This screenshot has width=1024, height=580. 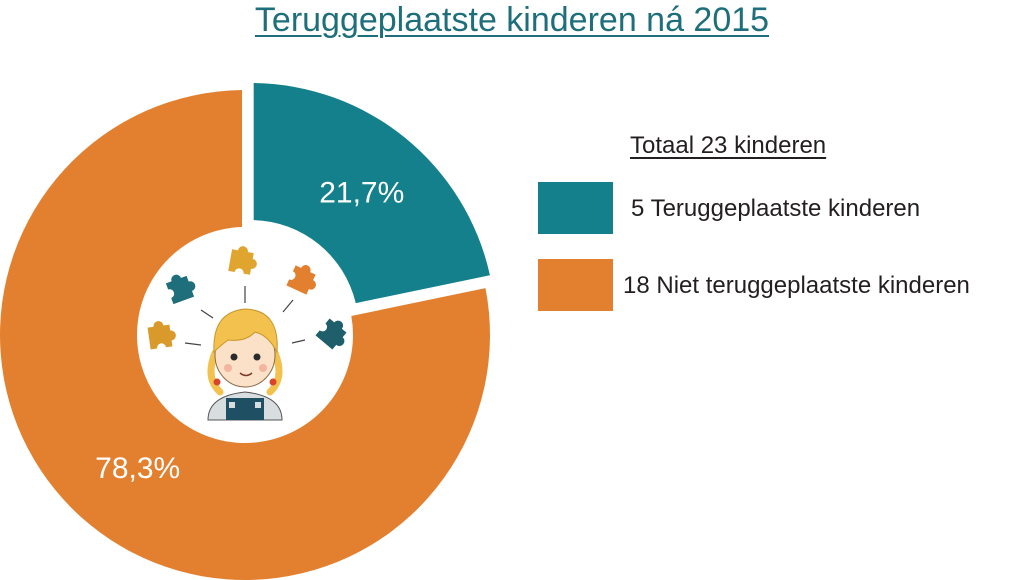 I want to click on slice-percent-label: 78,3%, so click(x=137, y=468).